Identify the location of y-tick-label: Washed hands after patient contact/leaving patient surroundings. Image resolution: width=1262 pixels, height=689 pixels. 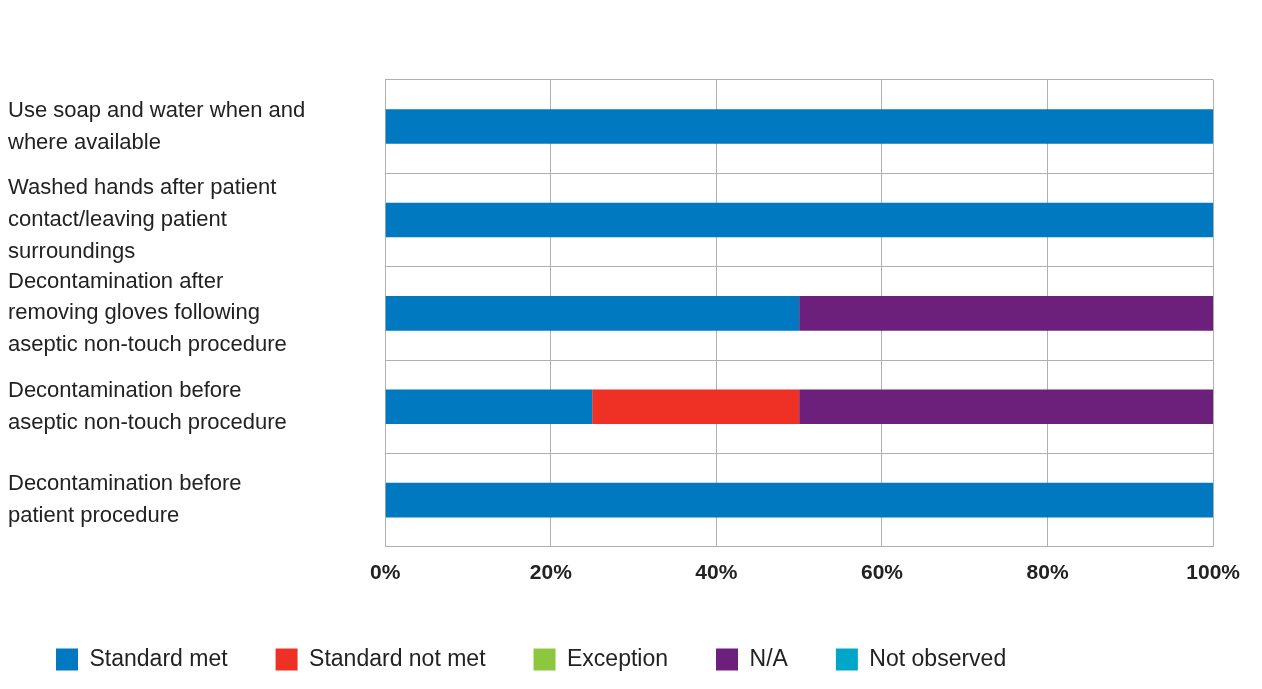
(142, 218).